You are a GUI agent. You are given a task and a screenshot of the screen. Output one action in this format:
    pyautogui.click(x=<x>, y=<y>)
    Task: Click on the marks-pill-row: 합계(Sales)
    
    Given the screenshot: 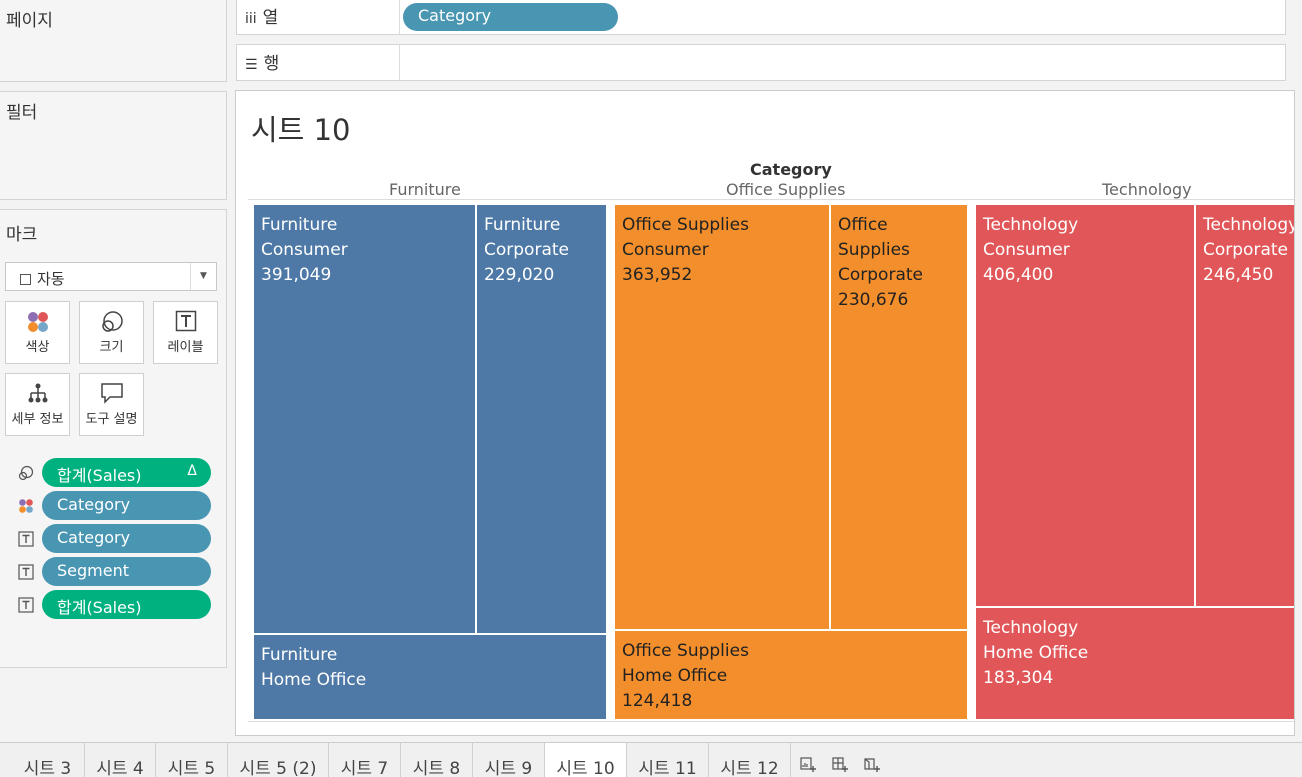 What is the action you would take?
    pyautogui.click(x=113, y=604)
    